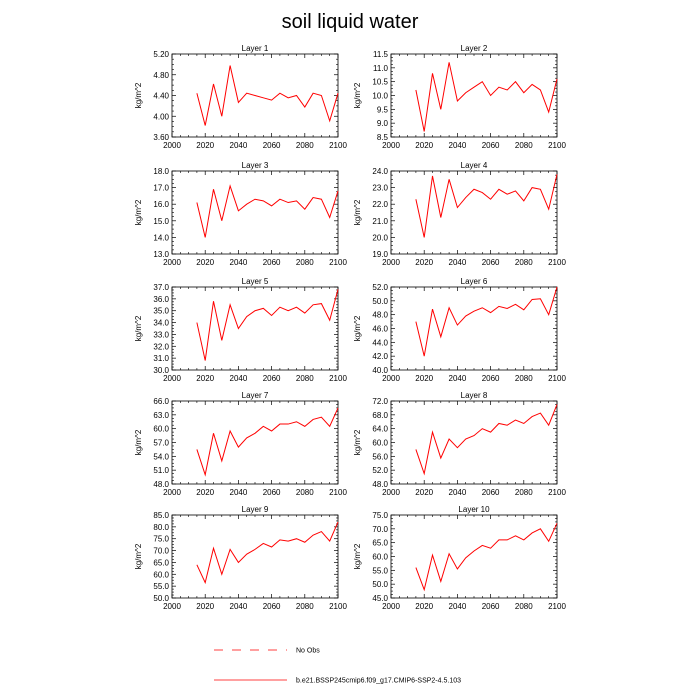 The width and height of the screenshot is (700, 700). Describe the element at coordinates (524, 145) in the screenshot. I see `x-tick-label-layer2-2080: 2080` at that location.